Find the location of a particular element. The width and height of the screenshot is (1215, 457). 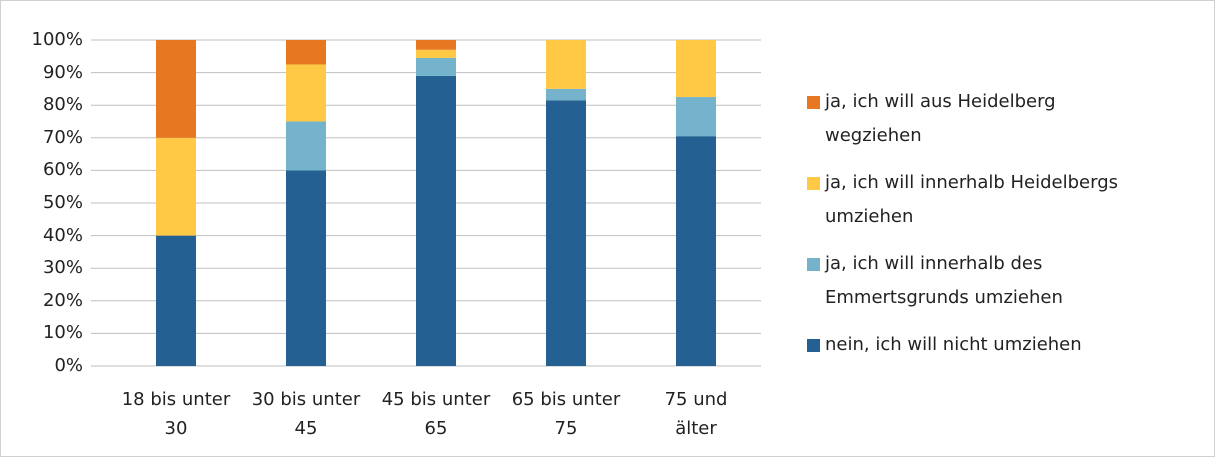

x-tick-label: 18 bis unter 30 is located at coordinates (176, 414).